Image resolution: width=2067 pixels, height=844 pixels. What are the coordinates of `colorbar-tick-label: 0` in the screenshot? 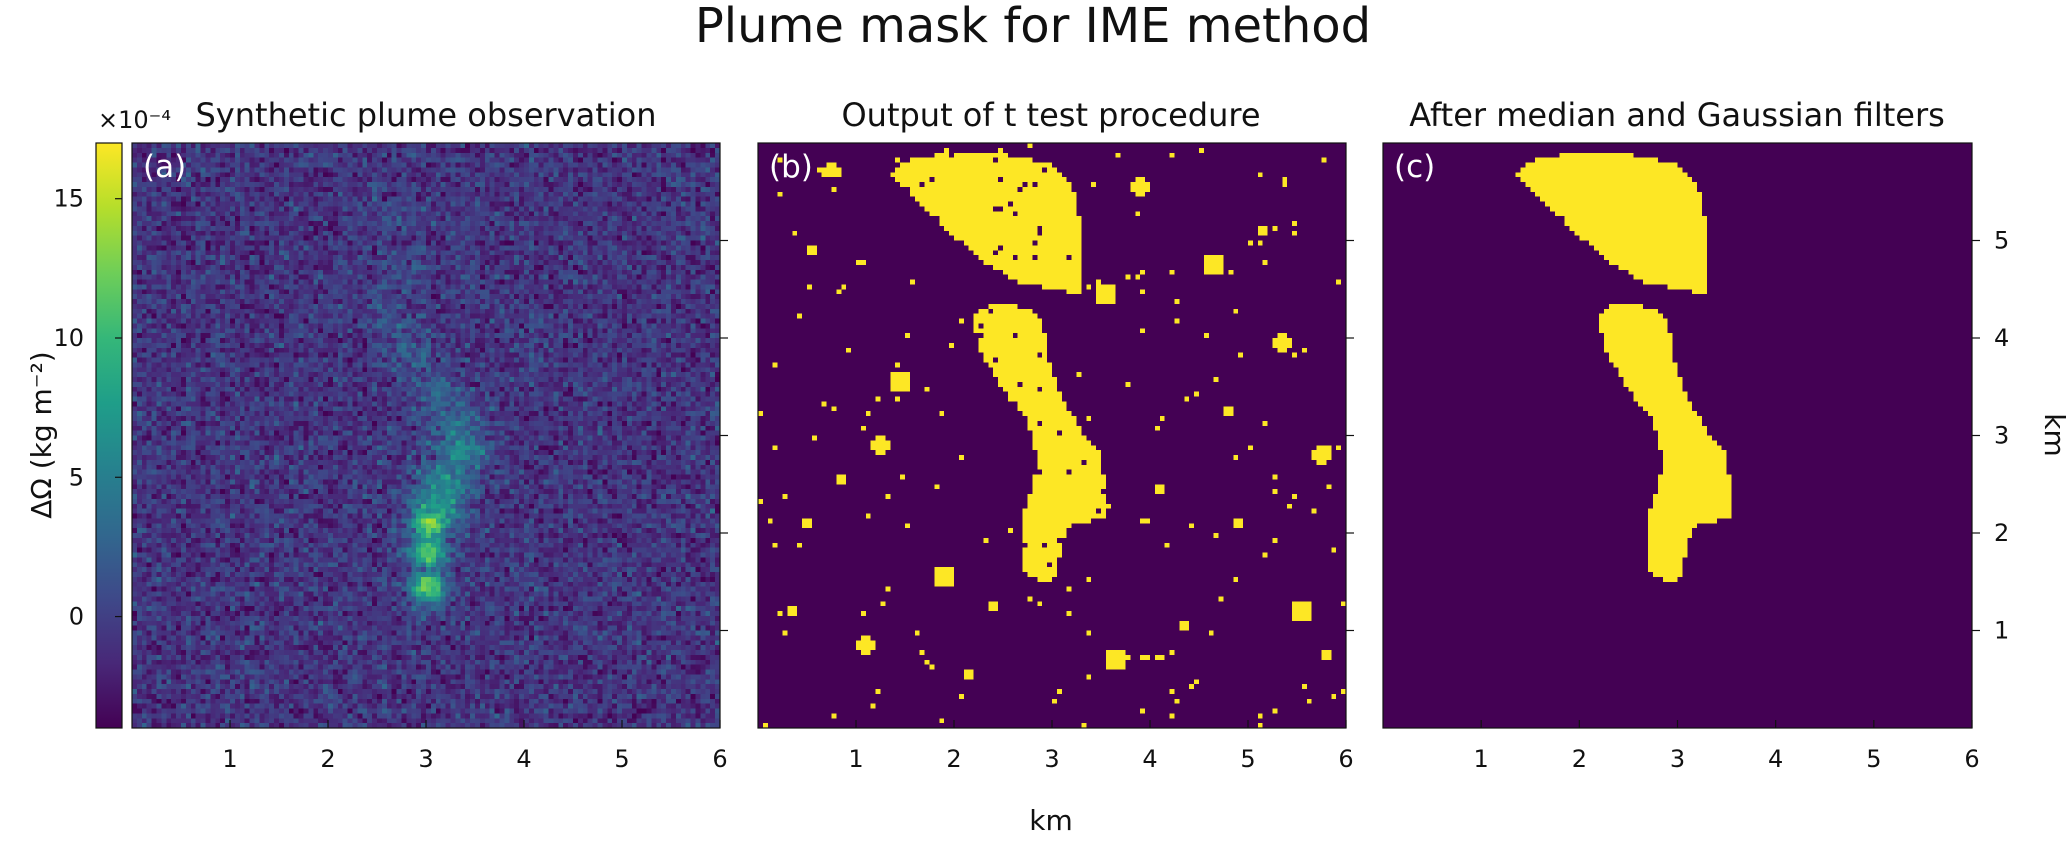 It's located at (76, 617).